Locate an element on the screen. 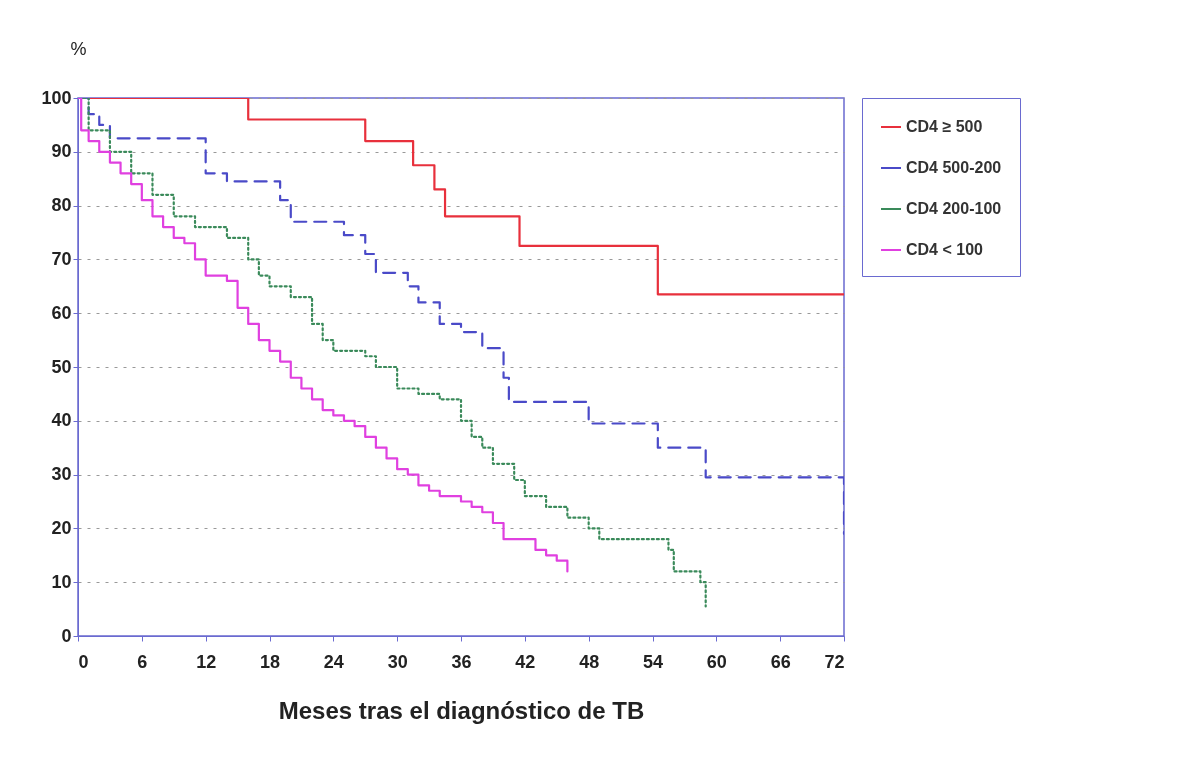  x-tick-label: 18 is located at coordinates (270, 661).